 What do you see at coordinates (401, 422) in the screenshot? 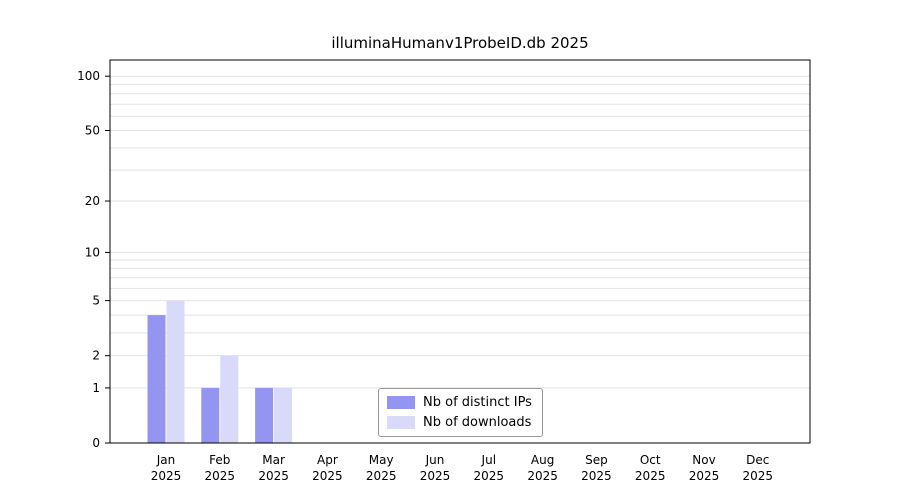
I see `legend-swatch-downloads` at bounding box center [401, 422].